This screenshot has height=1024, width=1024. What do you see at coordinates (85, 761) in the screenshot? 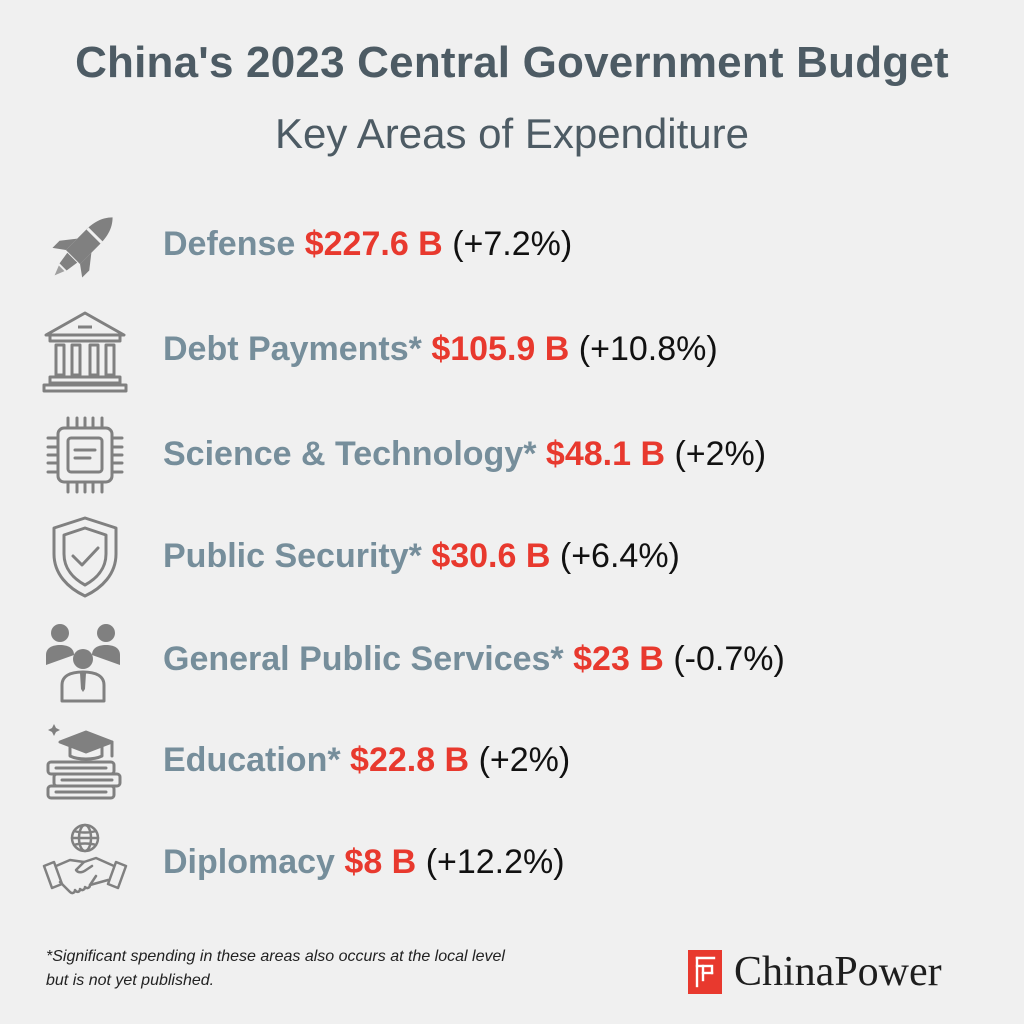
I see `graduation-books-icon` at bounding box center [85, 761].